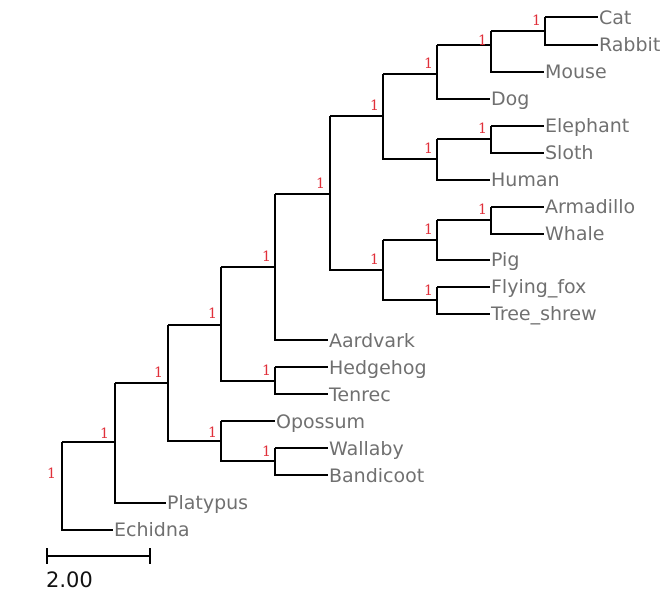 The width and height of the screenshot is (667, 595). Describe the element at coordinates (463, 301) in the screenshot. I see `branch-flyingfox-treeshrew` at that location.